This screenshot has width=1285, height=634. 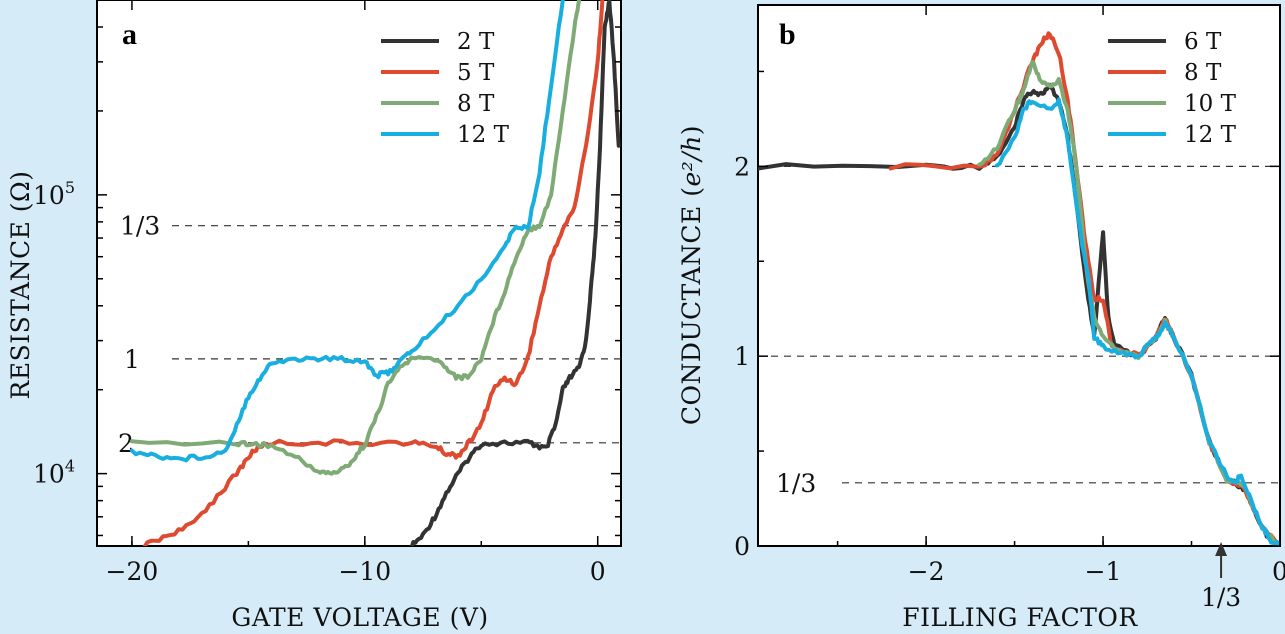 What do you see at coordinates (691, 306) in the screenshot?
I see `panel-b-ylabel-prefix: CONDUCTANCE (` at bounding box center [691, 306].